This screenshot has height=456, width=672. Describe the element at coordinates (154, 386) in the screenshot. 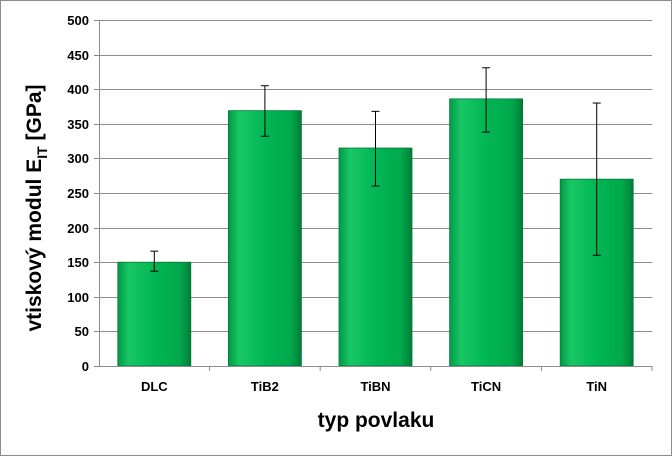

I see `x-tick-label-DLC: DLC` at that location.